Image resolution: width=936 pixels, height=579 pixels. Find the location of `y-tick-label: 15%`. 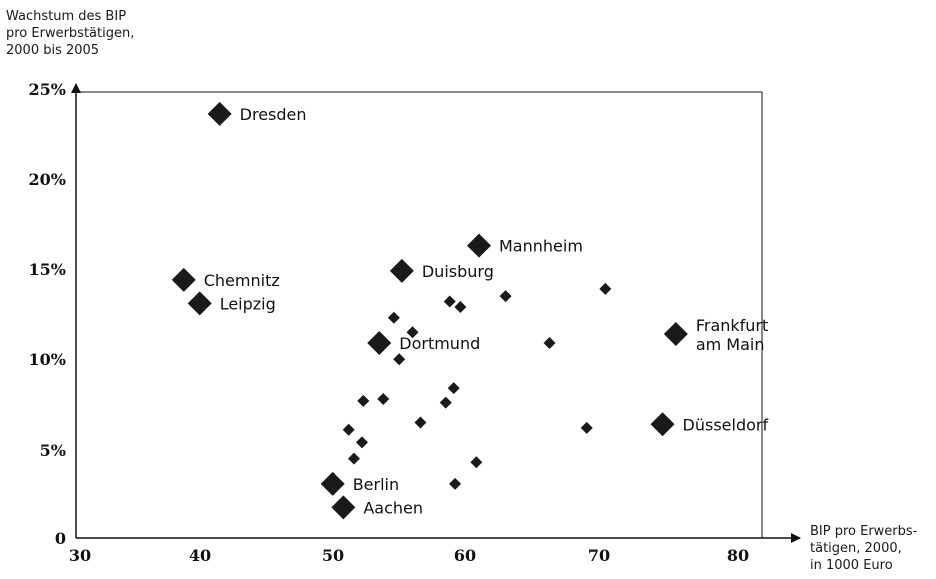

y-tick-label: 15% is located at coordinates (47, 269).